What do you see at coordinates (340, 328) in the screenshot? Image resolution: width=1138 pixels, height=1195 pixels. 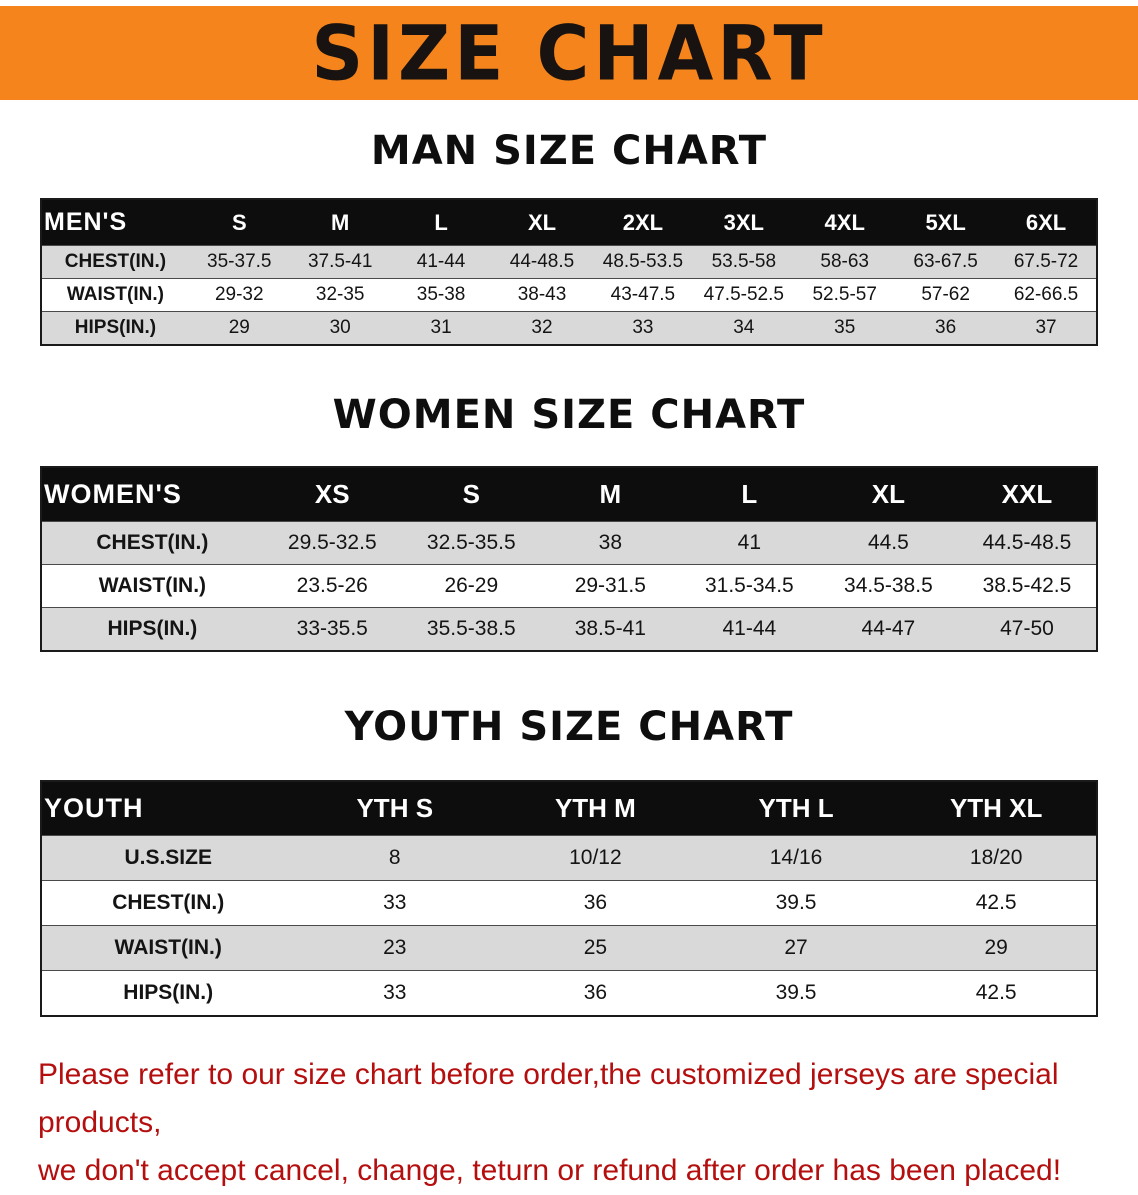 I see `size-value: 30` at bounding box center [340, 328].